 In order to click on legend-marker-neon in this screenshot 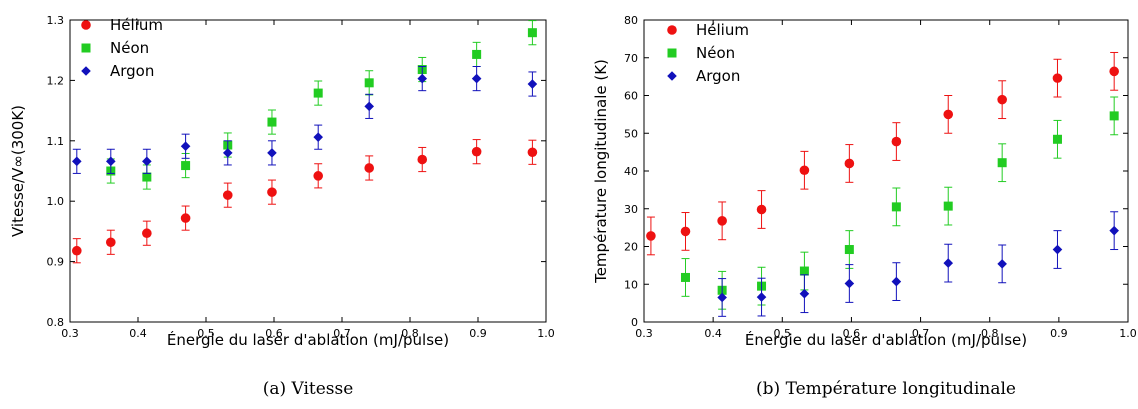, I will do `click(86, 48)`.